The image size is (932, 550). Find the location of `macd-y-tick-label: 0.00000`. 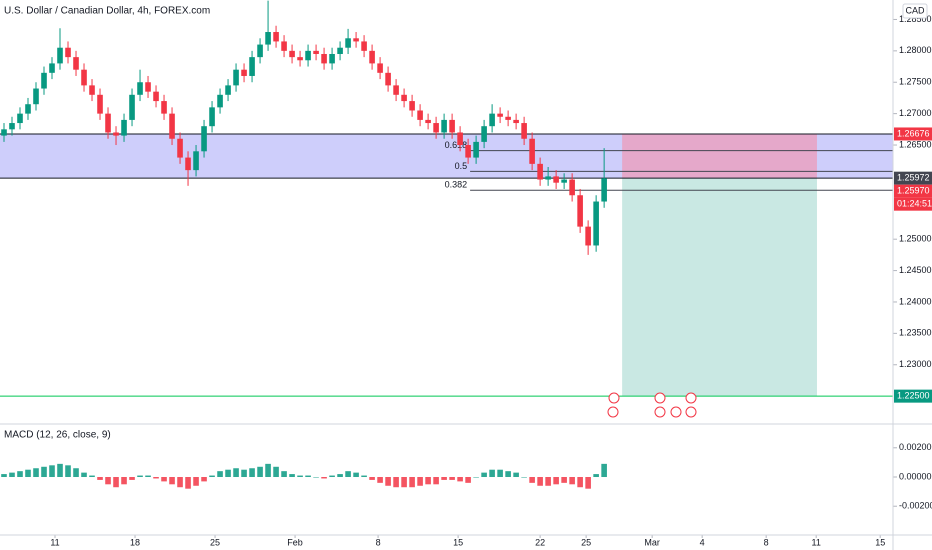

macd-y-tick-label: 0.00000 is located at coordinates (915, 476).